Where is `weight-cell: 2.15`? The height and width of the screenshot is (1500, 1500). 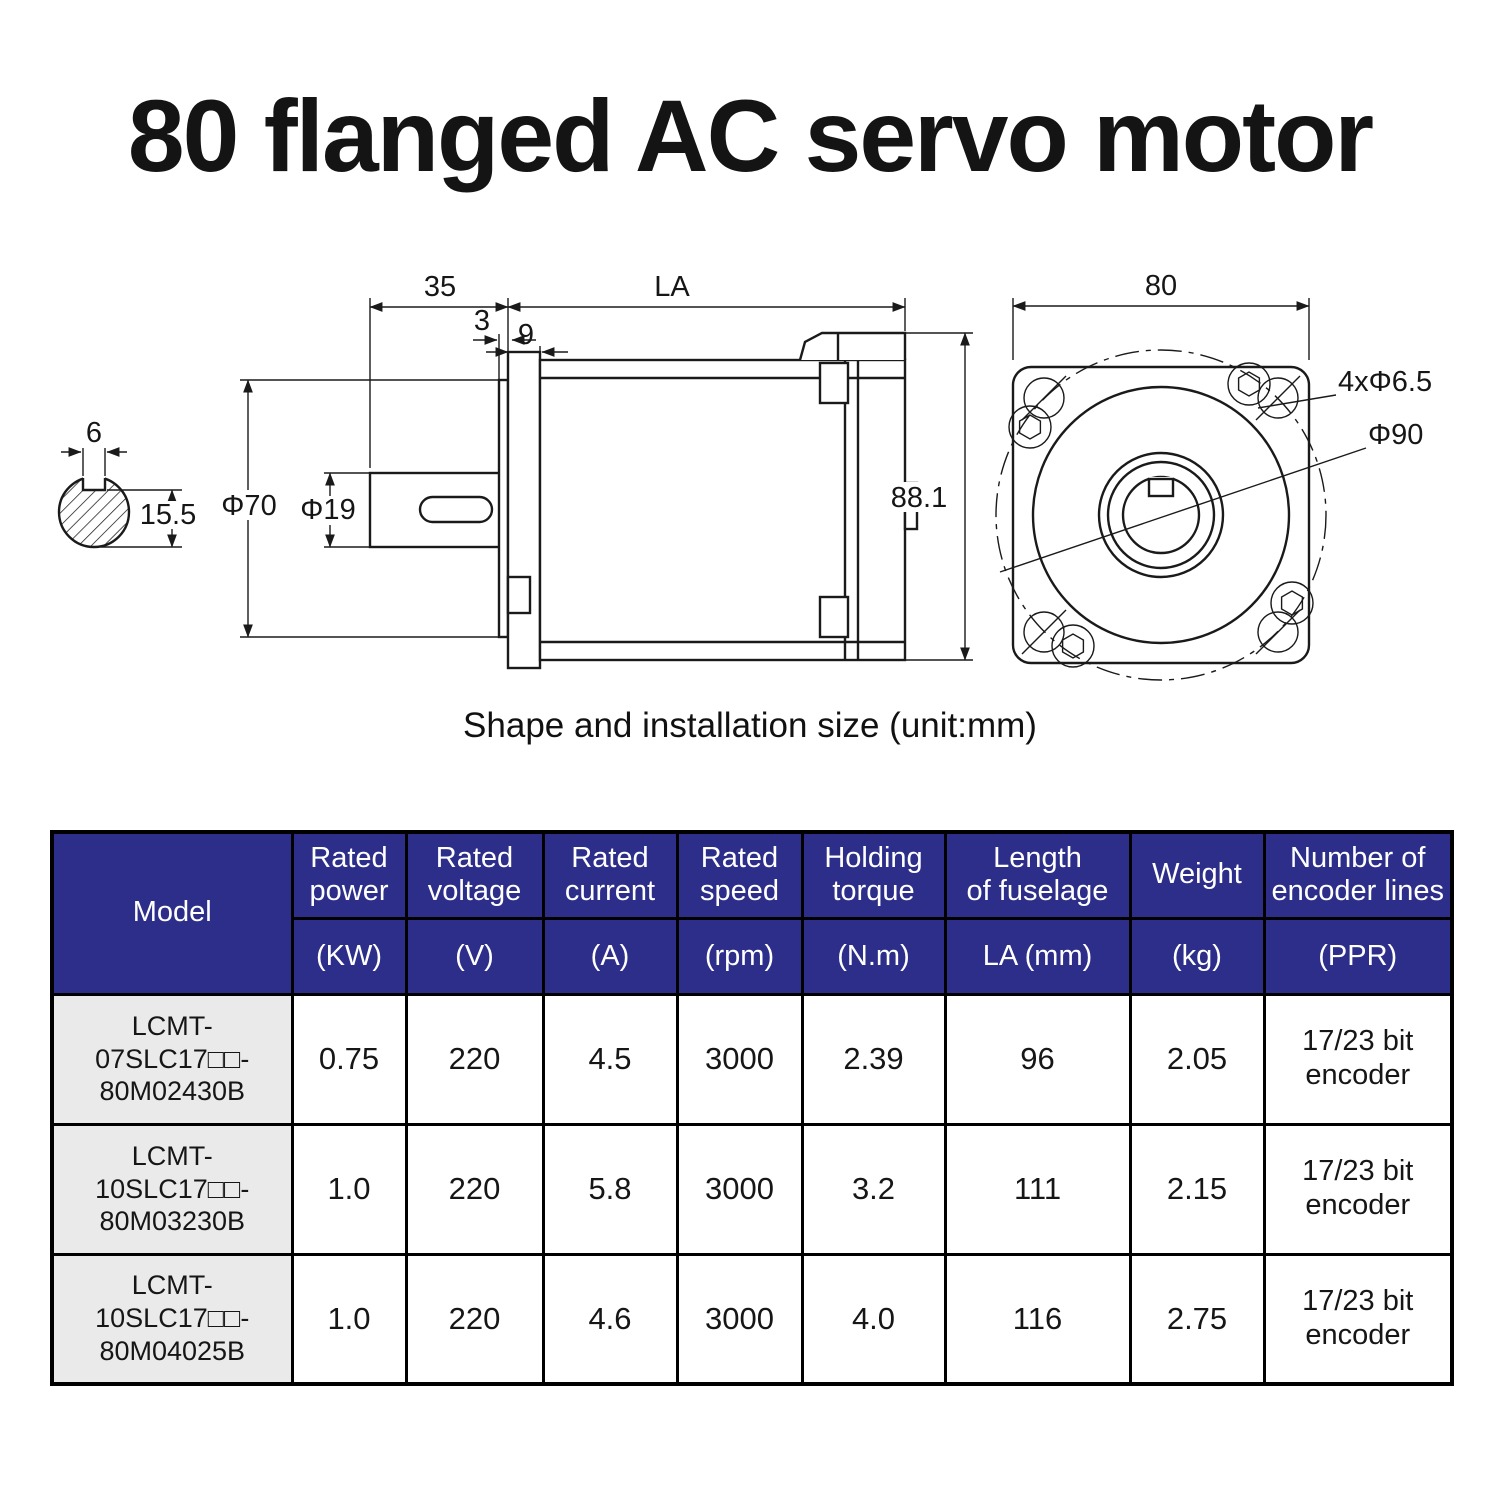
weight-cell: 2.15 is located at coordinates (1197, 1189).